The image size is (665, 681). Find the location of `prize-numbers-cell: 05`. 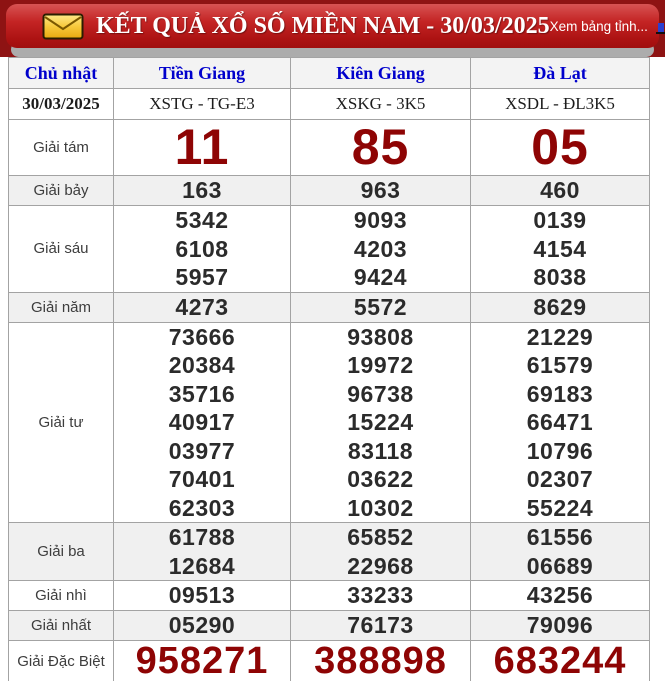

prize-numbers-cell: 05 is located at coordinates (560, 147).